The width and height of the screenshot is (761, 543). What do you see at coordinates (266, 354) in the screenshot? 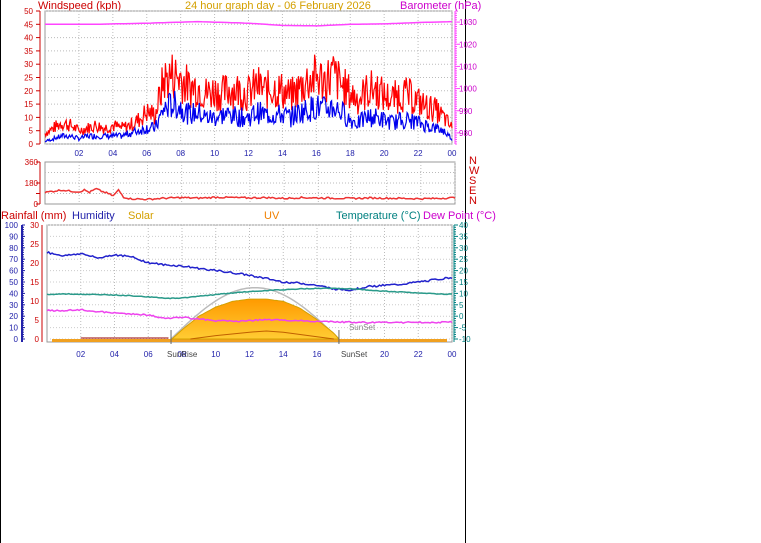
I see `temperature-x-axis: 02 04 06 08 10 12 14 16 20 22 00` at bounding box center [266, 354].